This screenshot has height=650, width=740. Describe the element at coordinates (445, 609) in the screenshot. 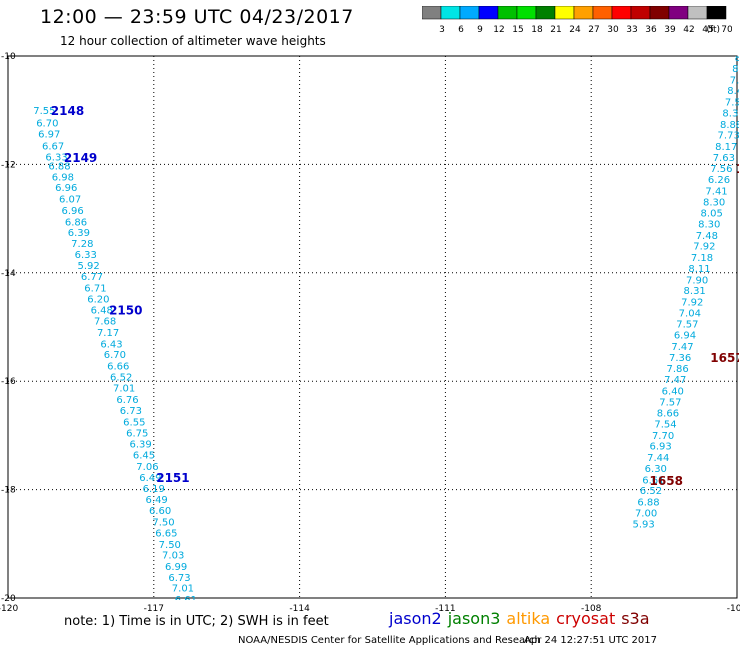

I see `x-tick-label: -111` at that location.